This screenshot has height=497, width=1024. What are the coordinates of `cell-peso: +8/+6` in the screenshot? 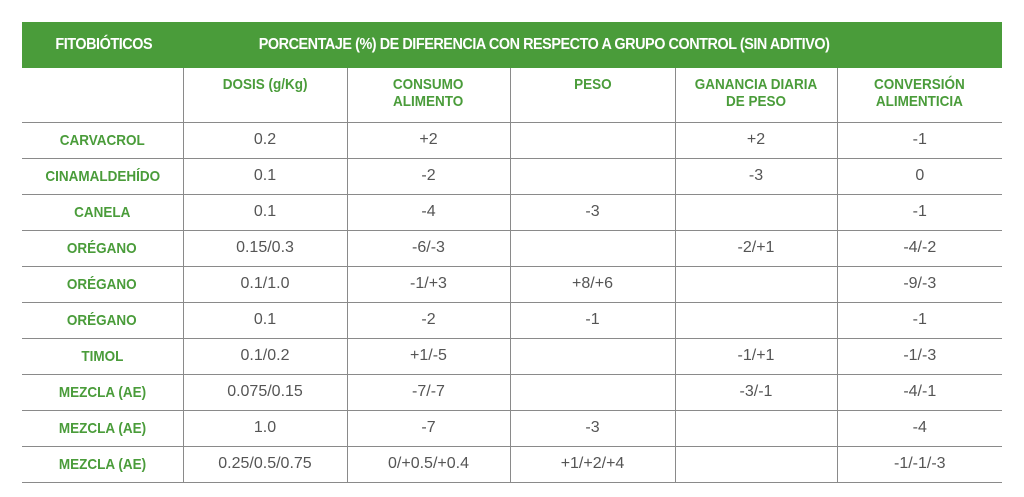 It's located at (592, 284).